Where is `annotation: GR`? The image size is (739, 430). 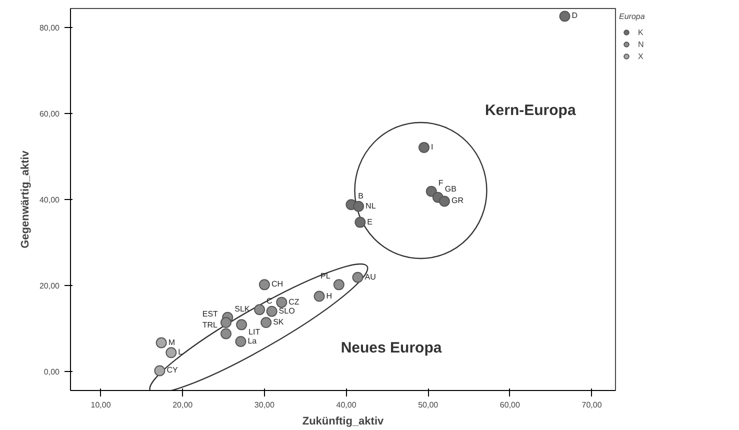 annotation: GR is located at coordinates (457, 201).